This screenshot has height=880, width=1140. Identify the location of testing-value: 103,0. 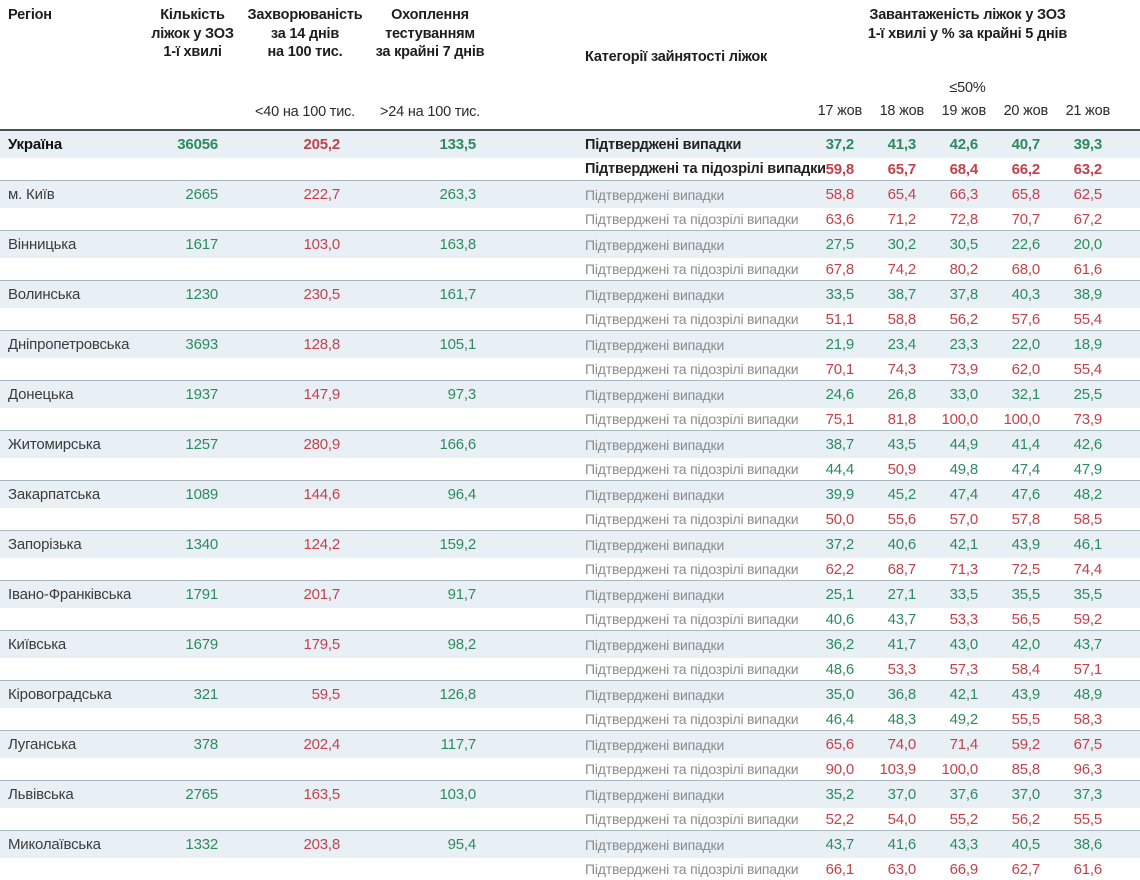
(457, 794).